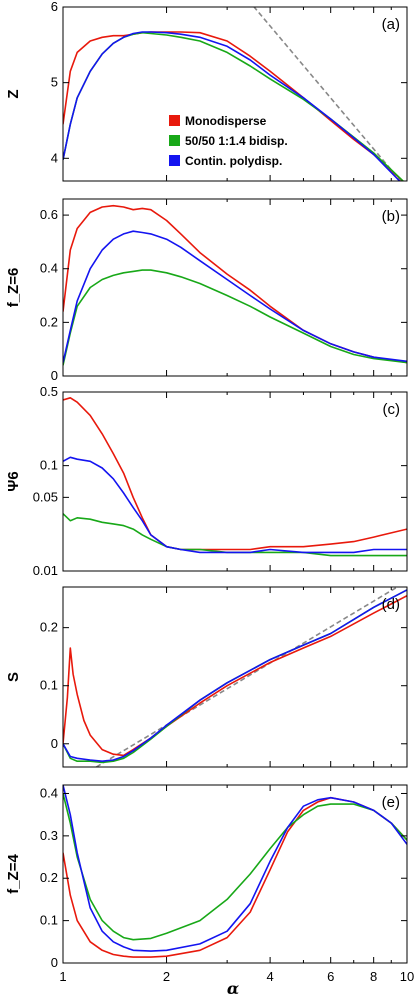  Describe the element at coordinates (45, 496) in the screenshot. I see `y-tick-label: 0.05` at that location.